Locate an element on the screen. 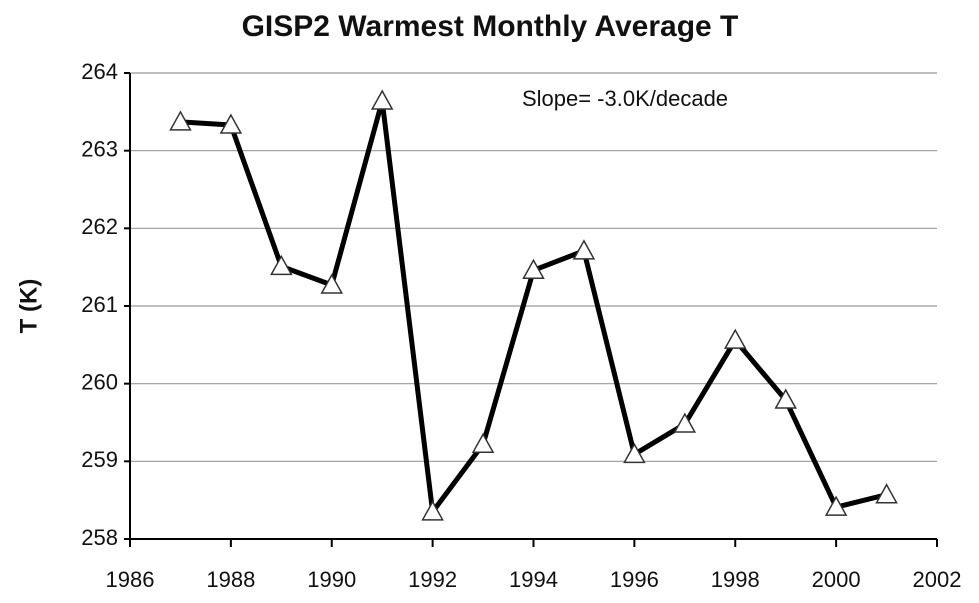 The width and height of the screenshot is (979, 603). x-tick-label: 1986 is located at coordinates (130, 579).